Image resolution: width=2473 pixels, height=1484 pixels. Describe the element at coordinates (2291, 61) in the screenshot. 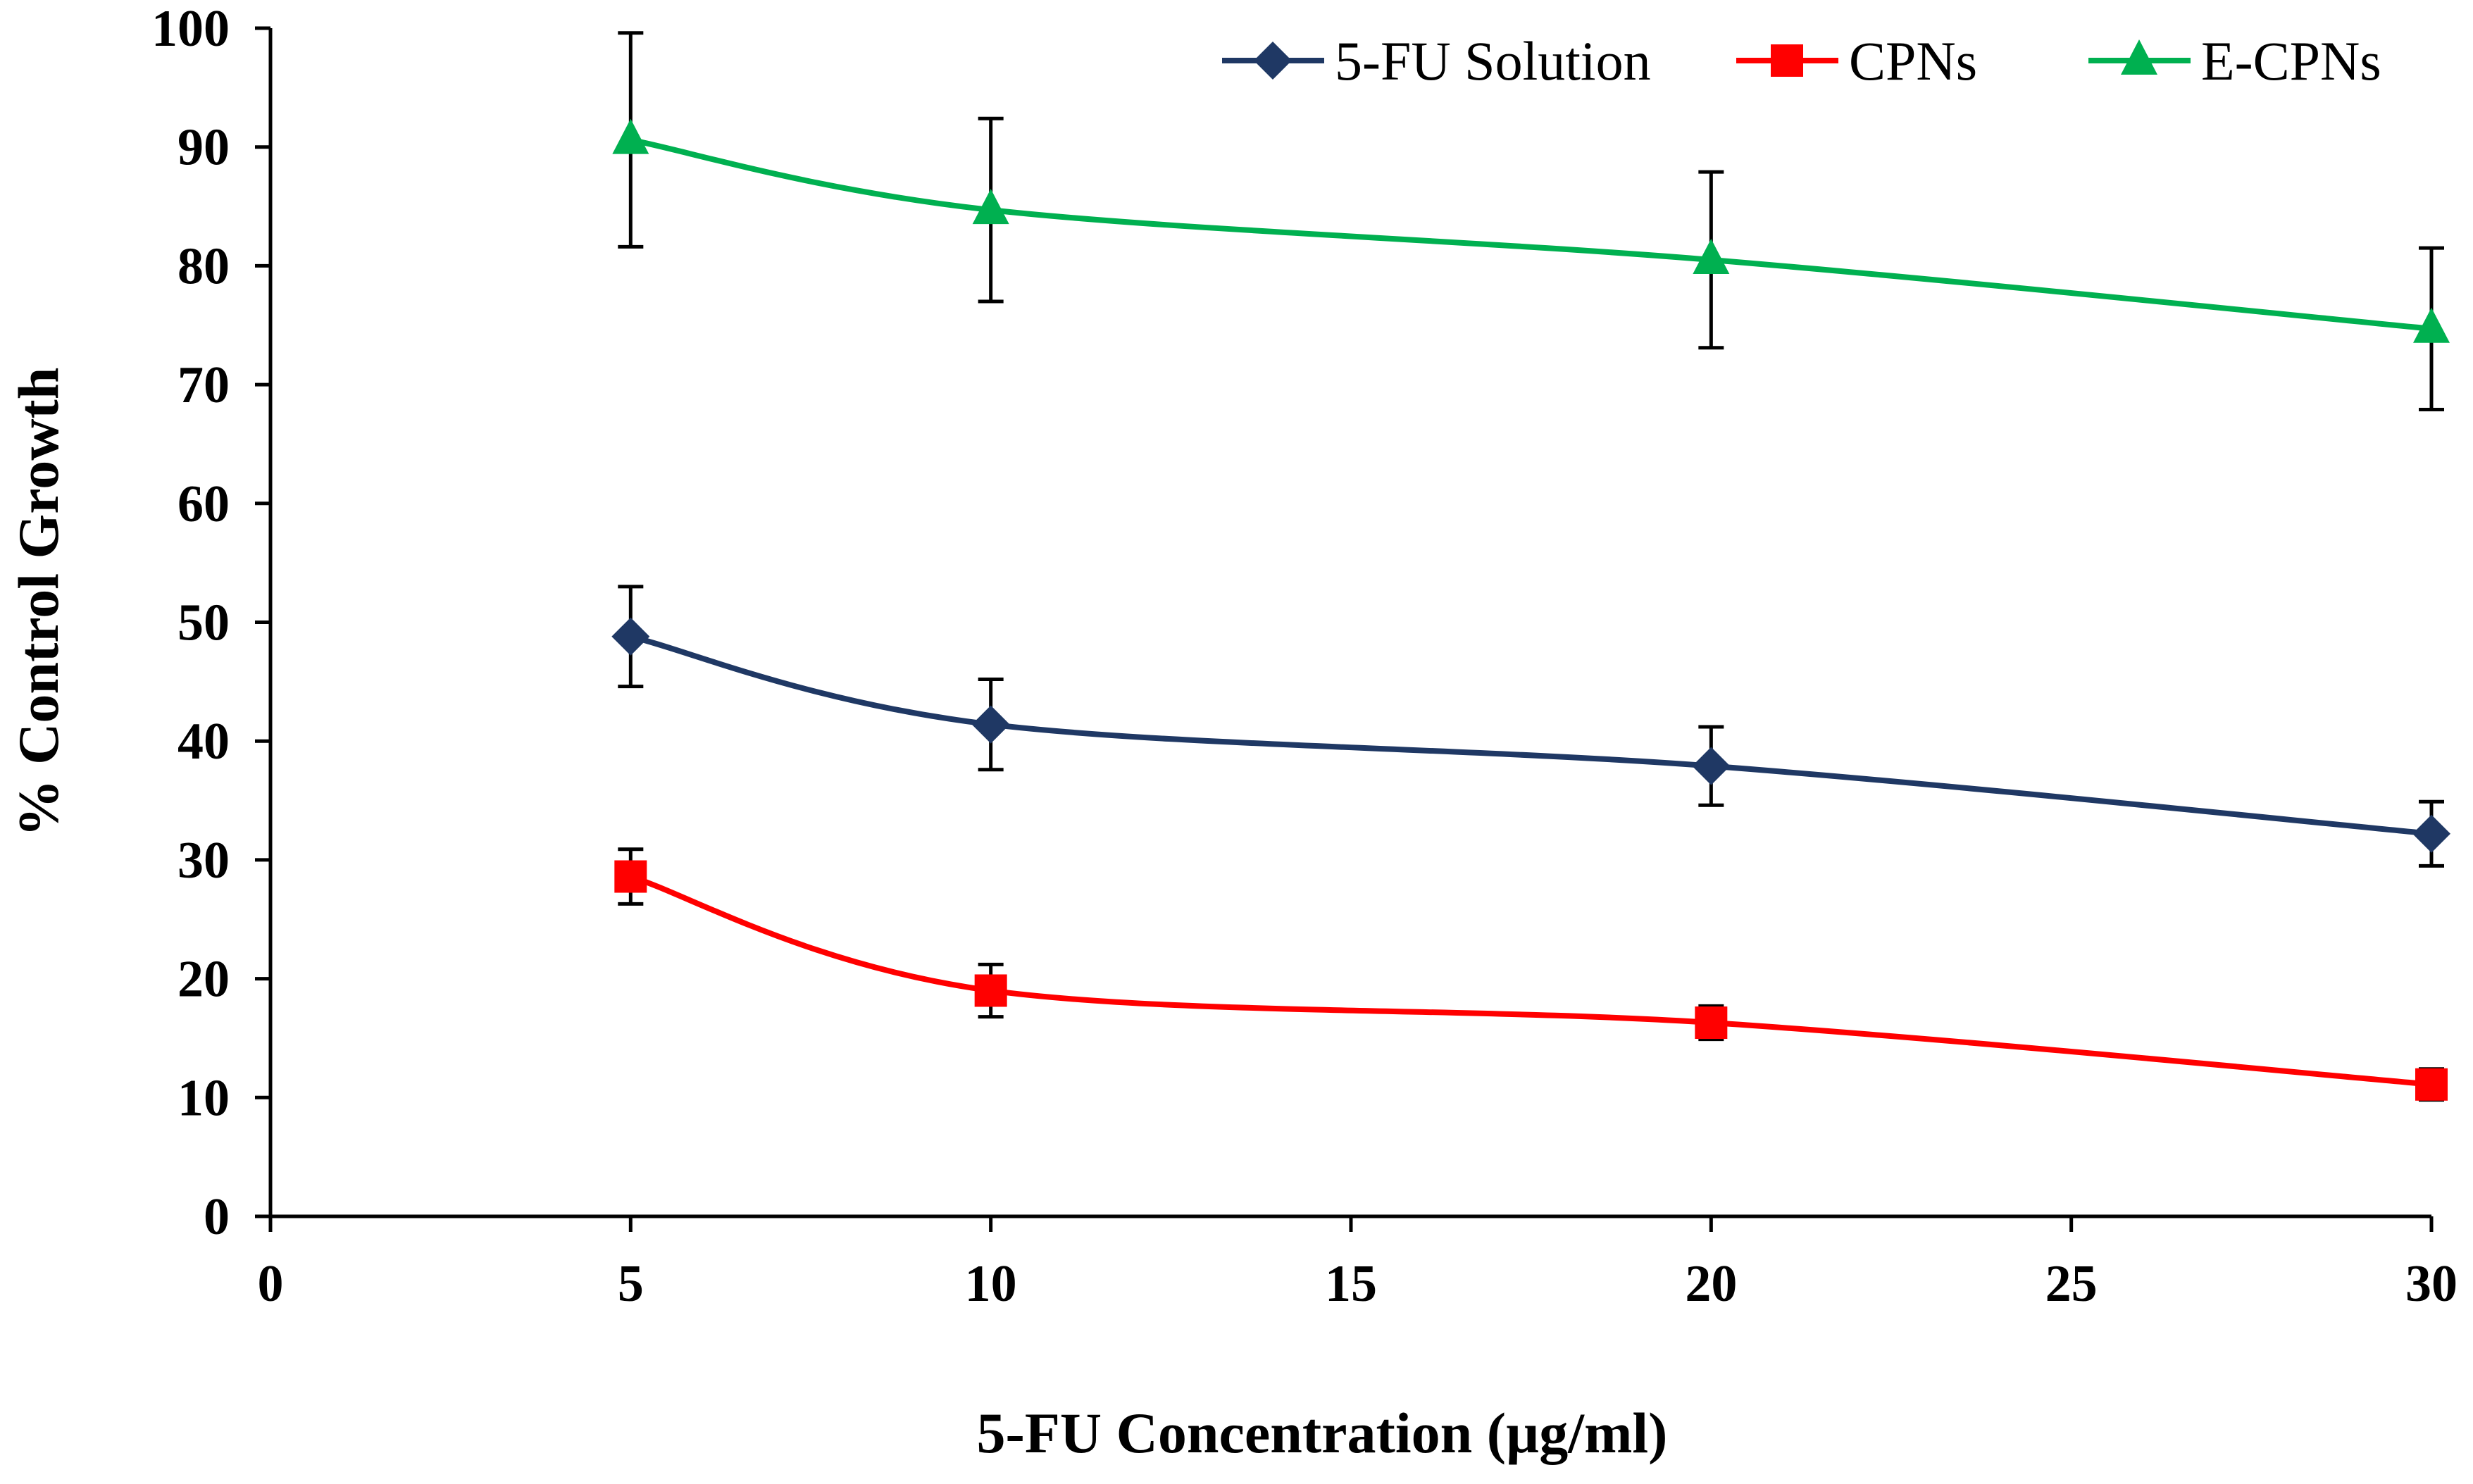

I see `legend-label: E-CPNs` at that location.